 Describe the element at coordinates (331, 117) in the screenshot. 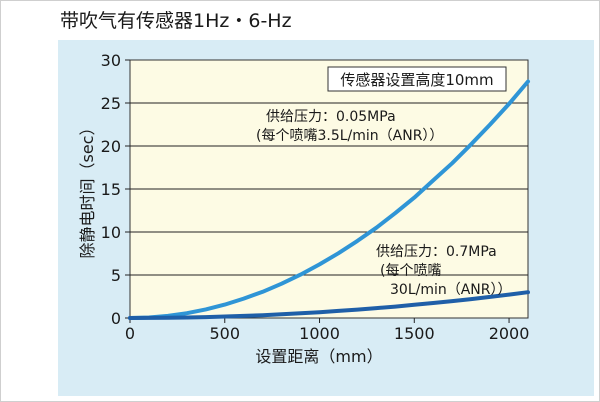

I see `annotation-series-1-line-1: 供给压力：0.05MPa` at that location.